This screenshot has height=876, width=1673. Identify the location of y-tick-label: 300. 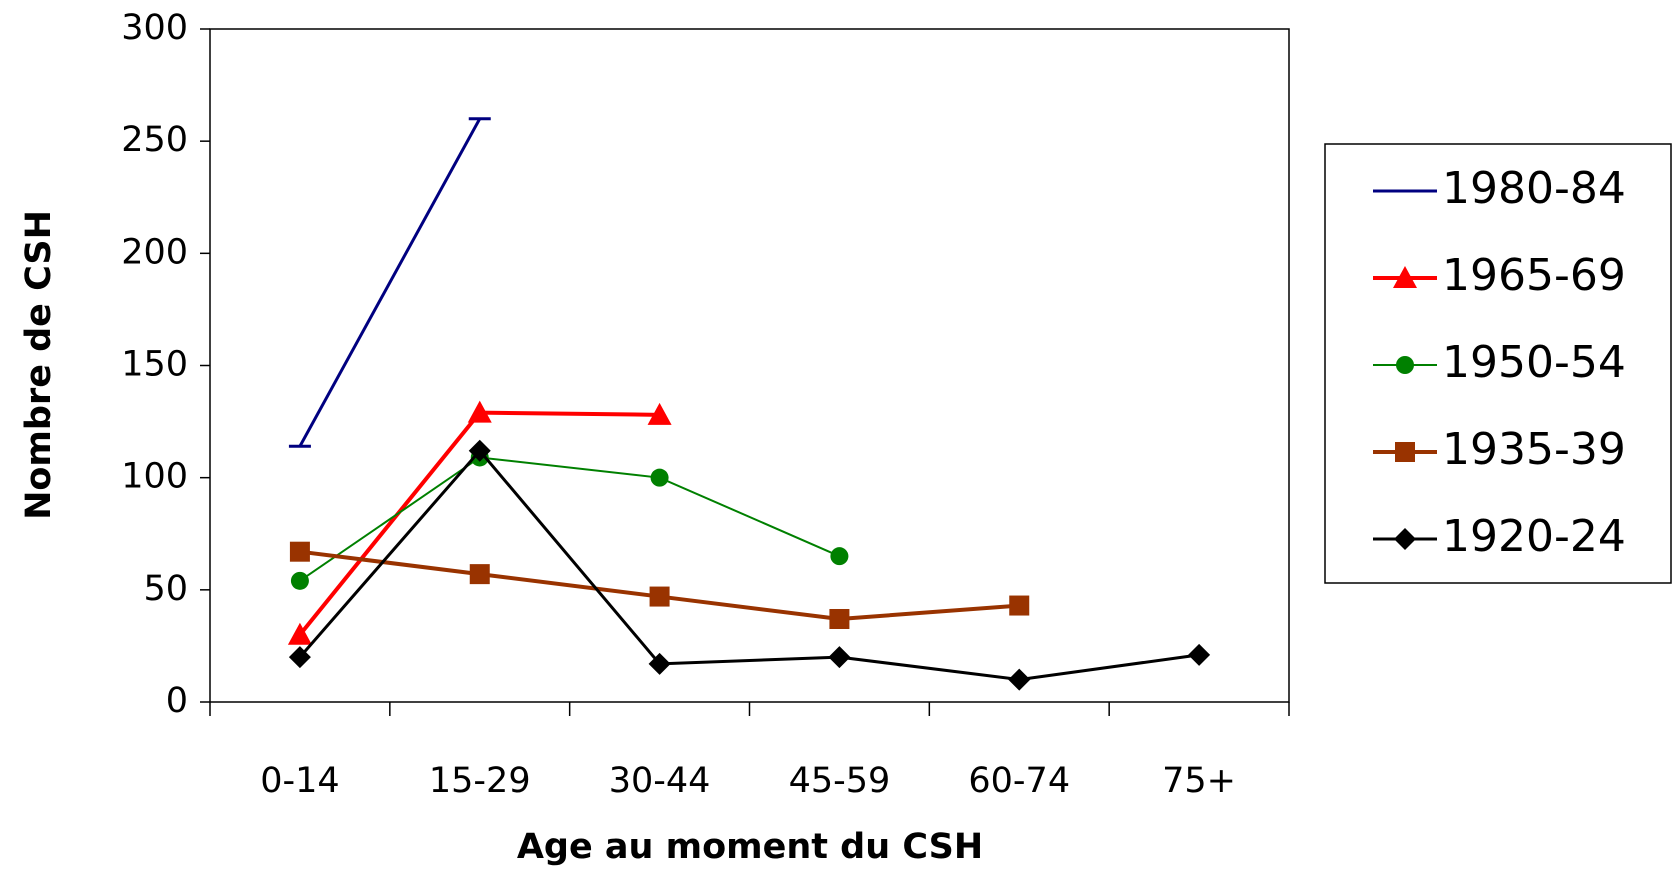
(154, 28).